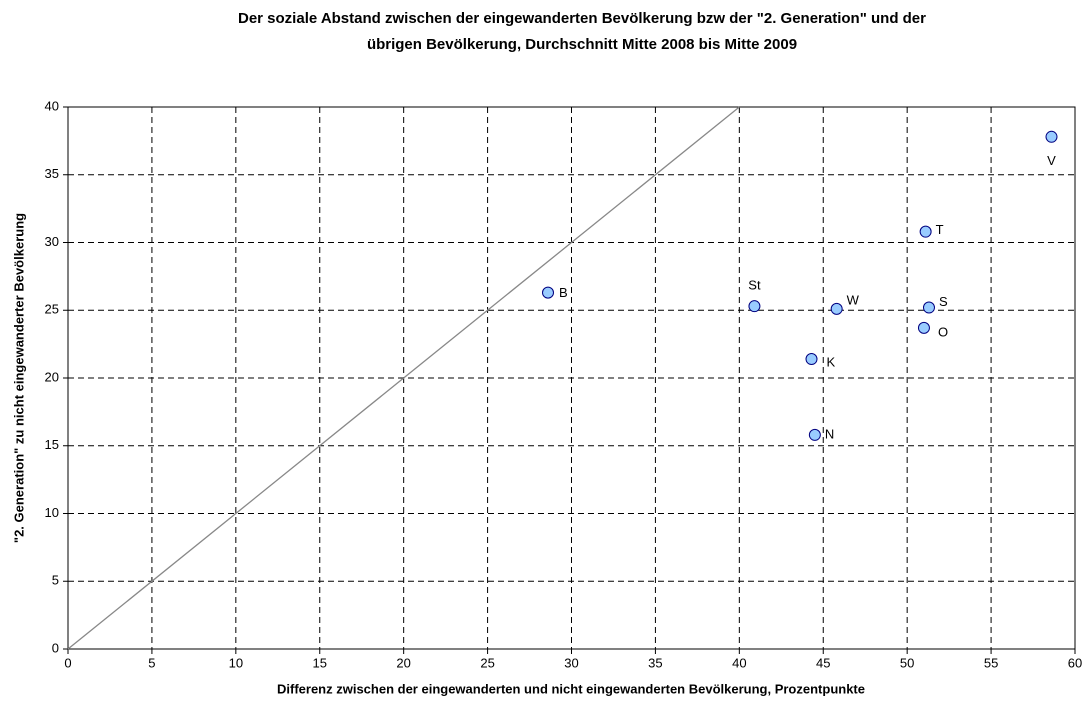 This screenshot has height=716, width=1083. Describe the element at coordinates (739, 662) in the screenshot. I see `x-tick-label: 40` at that location.